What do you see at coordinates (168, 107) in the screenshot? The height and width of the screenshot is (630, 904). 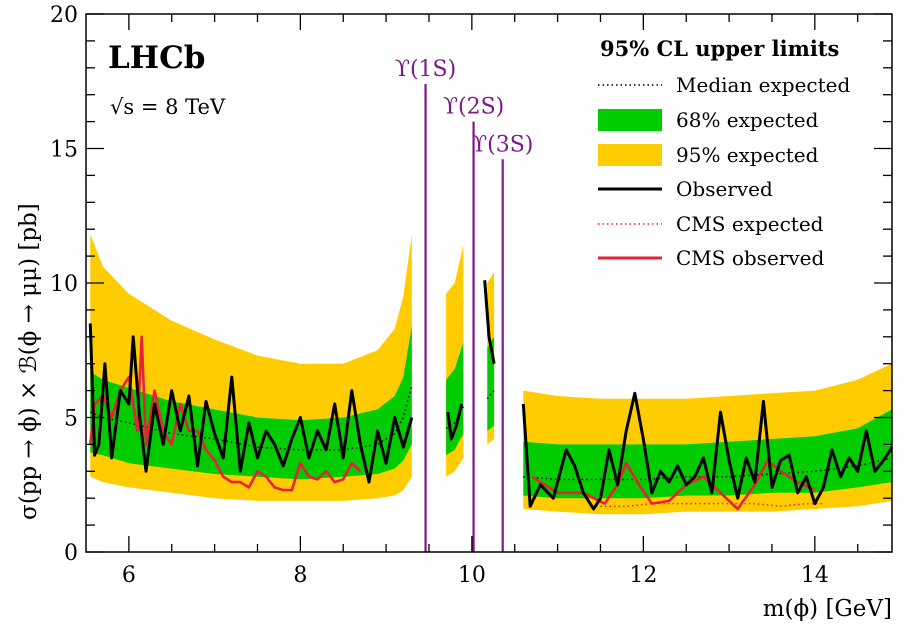 I see `energy-label: √s = 8 TeV` at bounding box center [168, 107].